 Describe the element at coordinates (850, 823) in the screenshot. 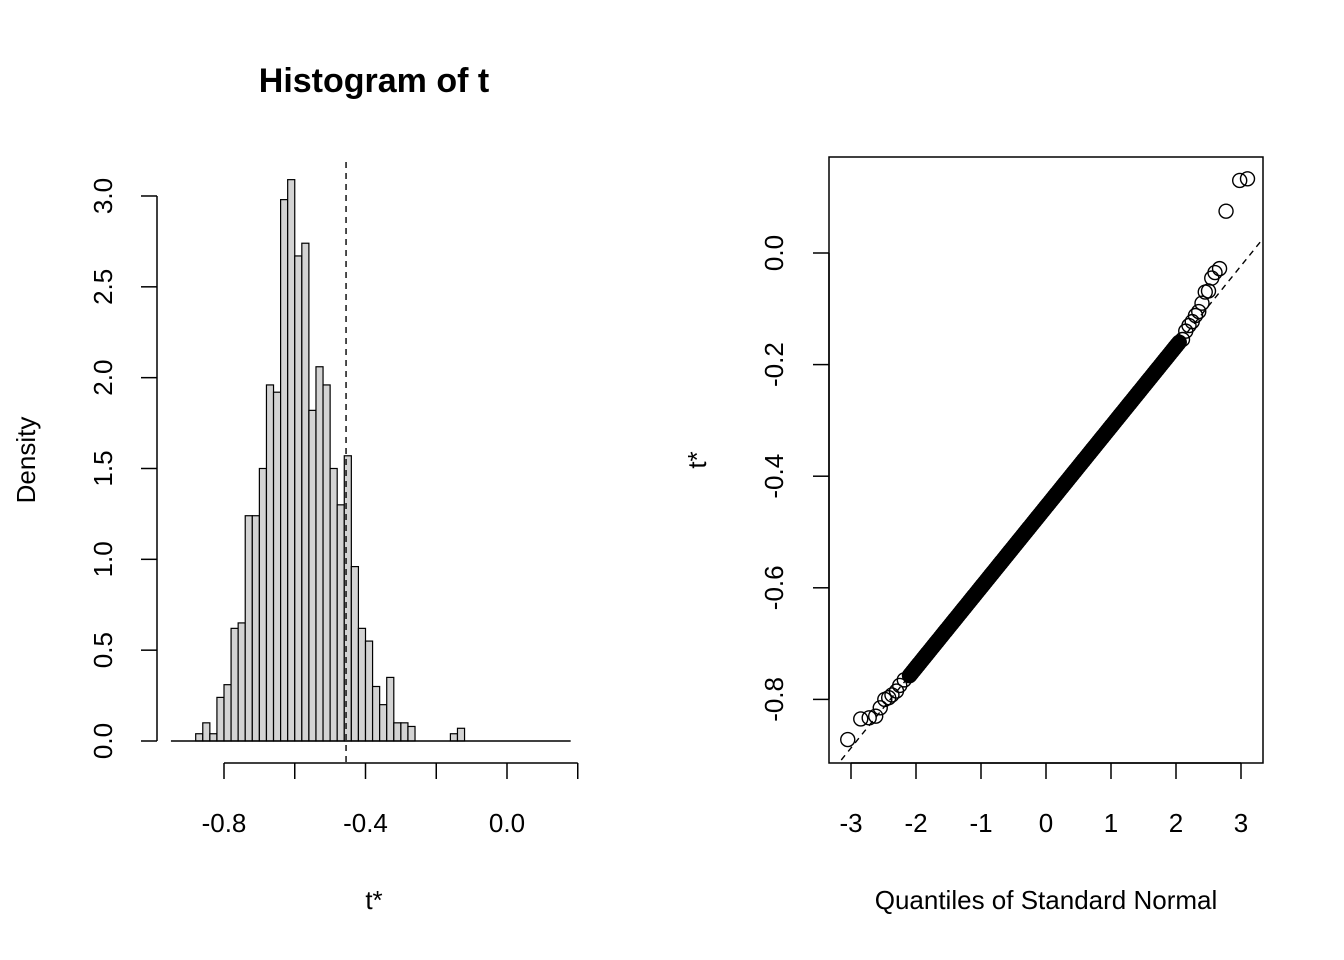

I see `qq-x-tick-label: -3` at that location.